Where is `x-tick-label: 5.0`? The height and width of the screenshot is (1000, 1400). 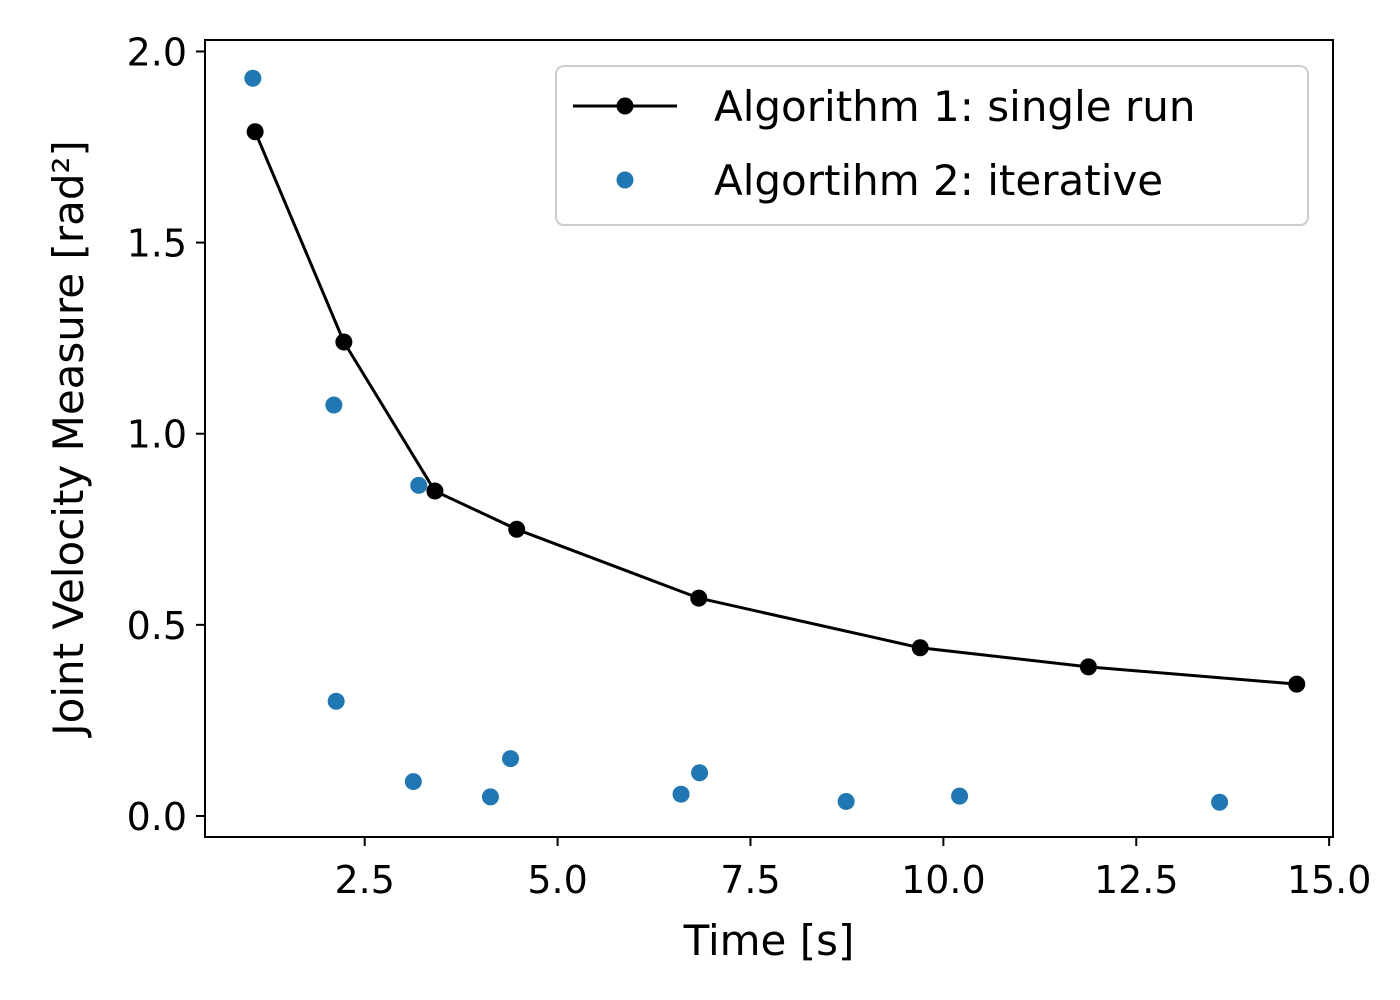
x-tick-label: 5.0 is located at coordinates (557, 880).